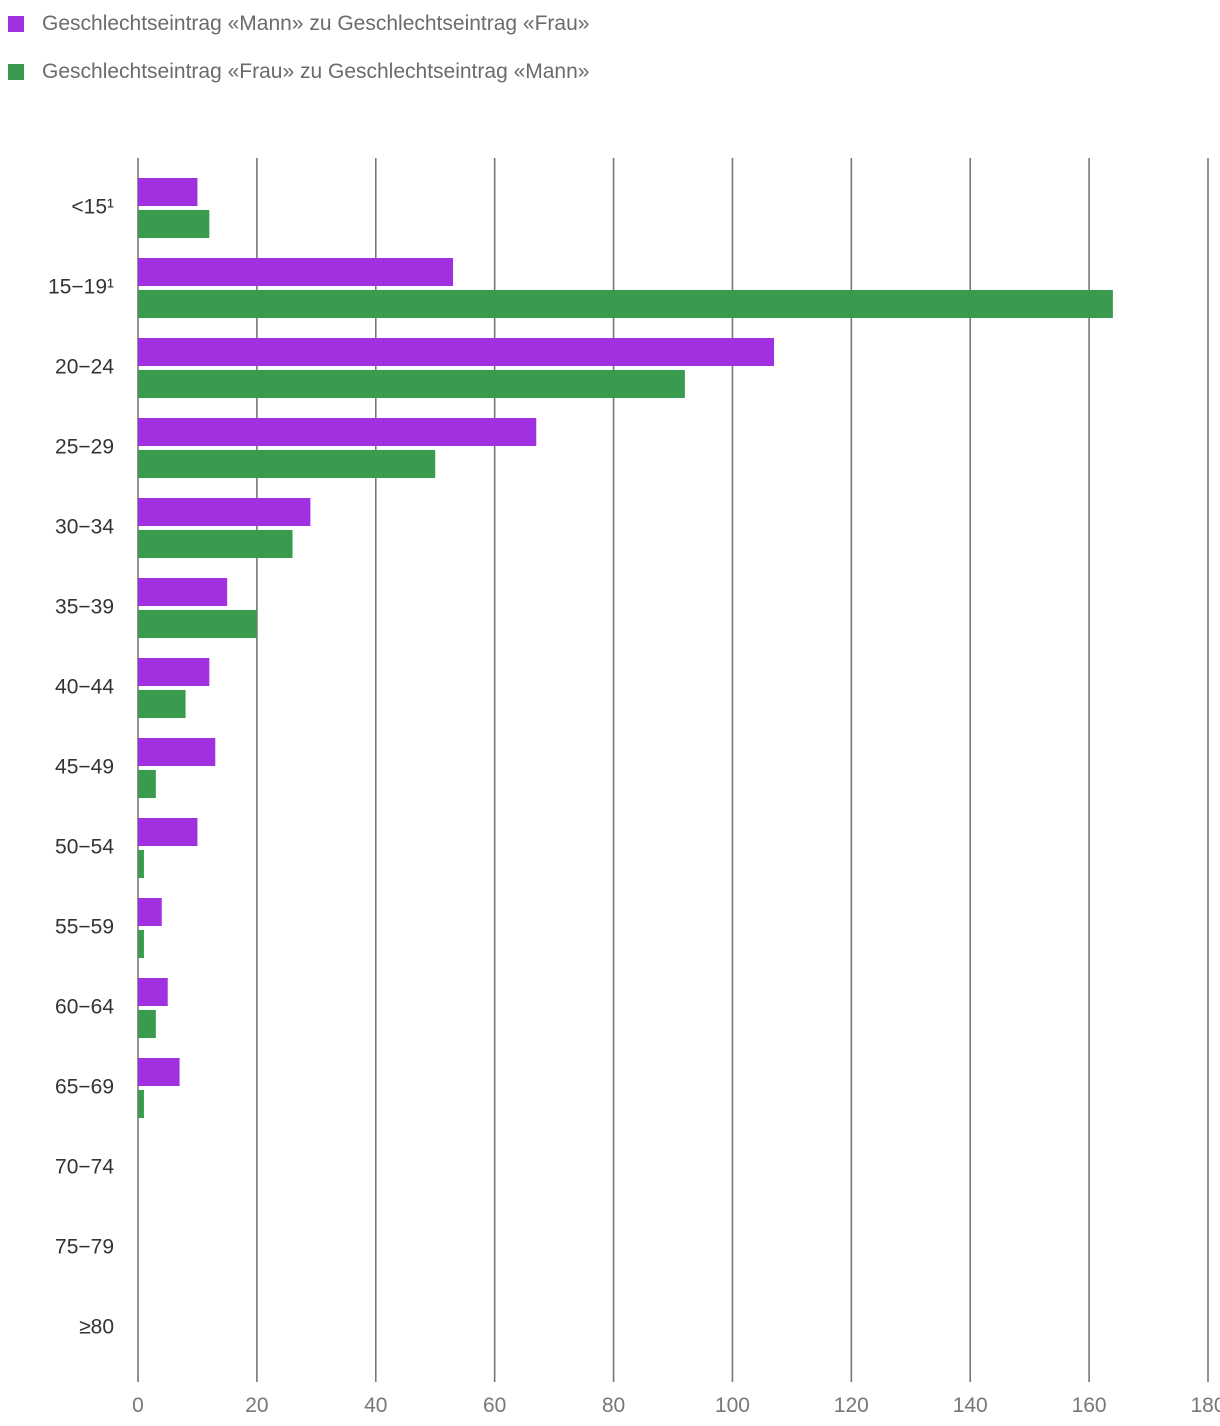 This screenshot has height=1426, width=1220. What do you see at coordinates (84, 687) in the screenshot?
I see `category-label: 40−44` at bounding box center [84, 687].